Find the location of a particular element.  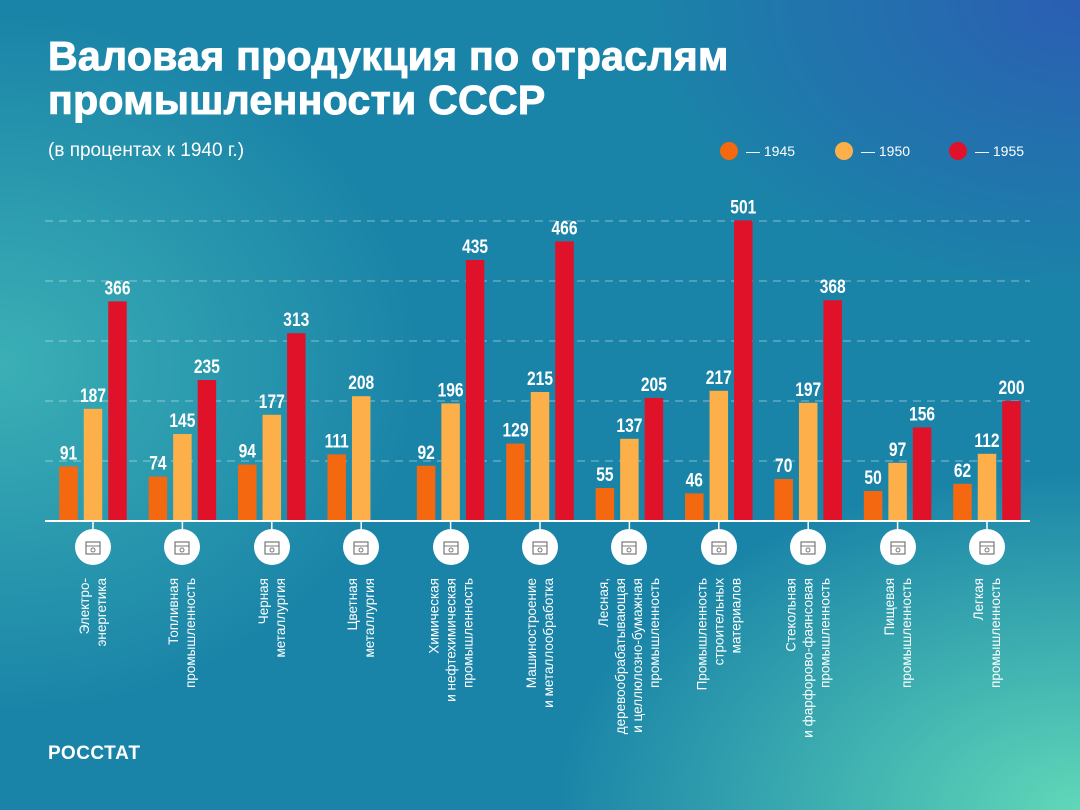

data-label: 94 is located at coordinates (248, 451).